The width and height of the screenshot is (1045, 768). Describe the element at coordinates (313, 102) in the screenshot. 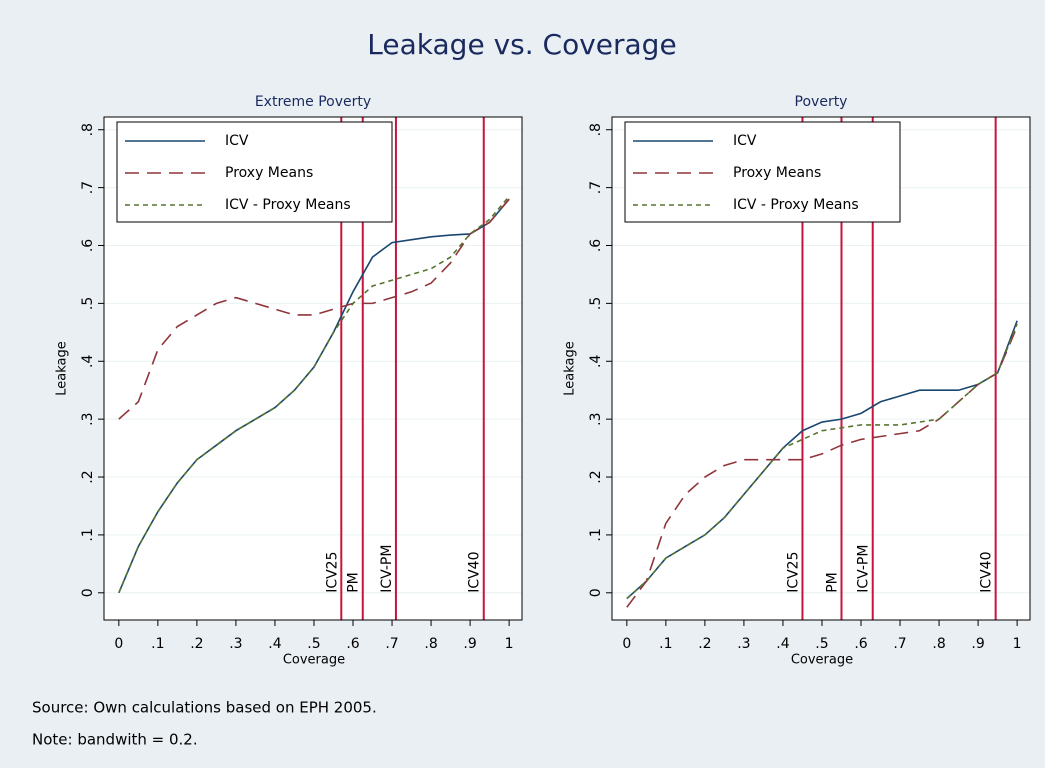

I see `panel-title: Extreme Poverty` at that location.